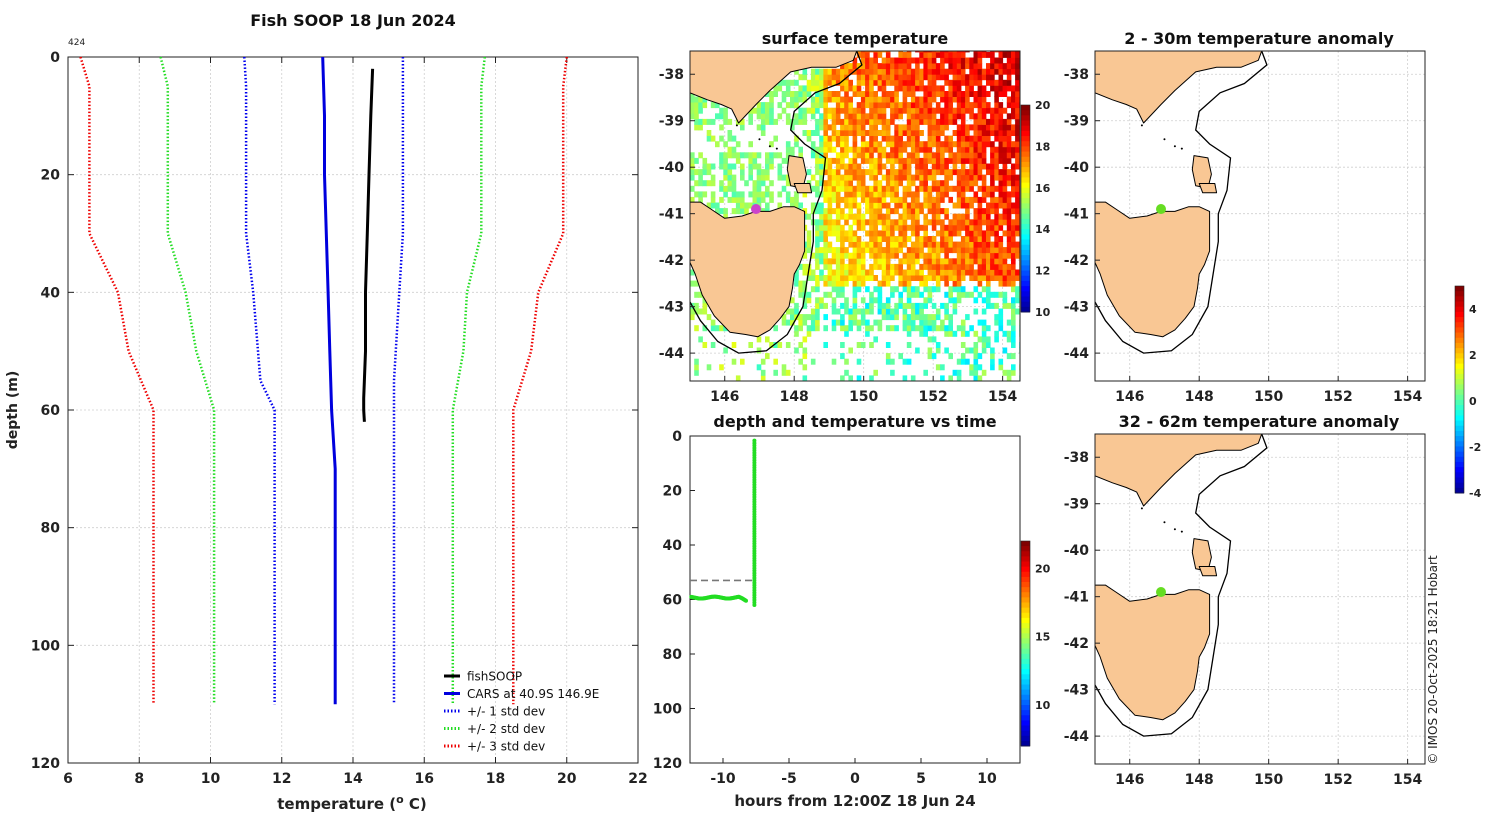 The height and width of the screenshot is (820, 1500). What do you see at coordinates (746, 600) in the screenshot?
I see `data-point` at bounding box center [746, 600].